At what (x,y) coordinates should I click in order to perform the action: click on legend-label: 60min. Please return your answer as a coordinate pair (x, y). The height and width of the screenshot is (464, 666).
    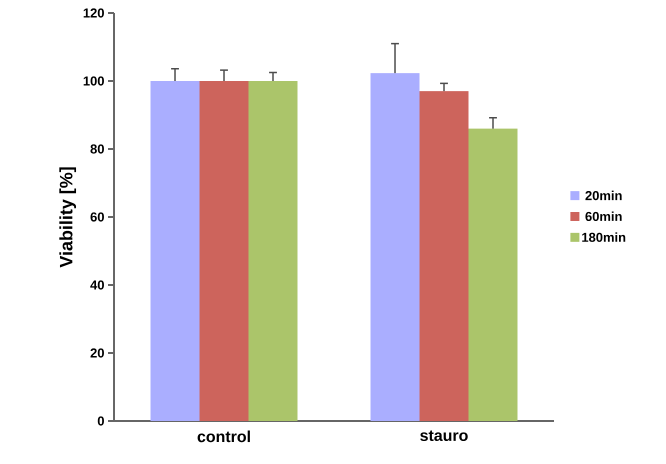
    Looking at the image, I should click on (603, 217).